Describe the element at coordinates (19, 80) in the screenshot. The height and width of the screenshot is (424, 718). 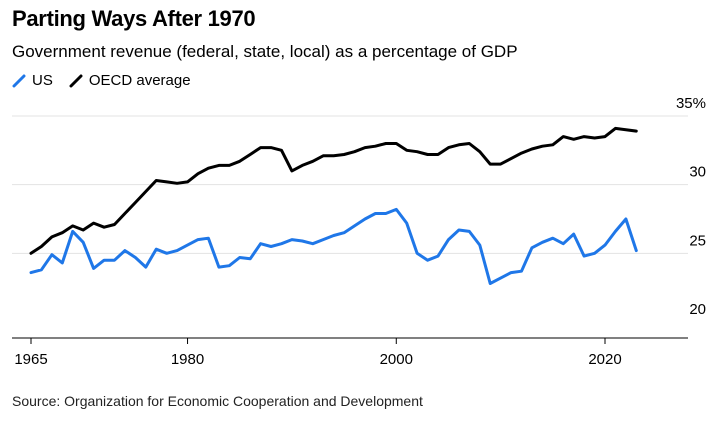
I see `legend-swatch-us` at that location.